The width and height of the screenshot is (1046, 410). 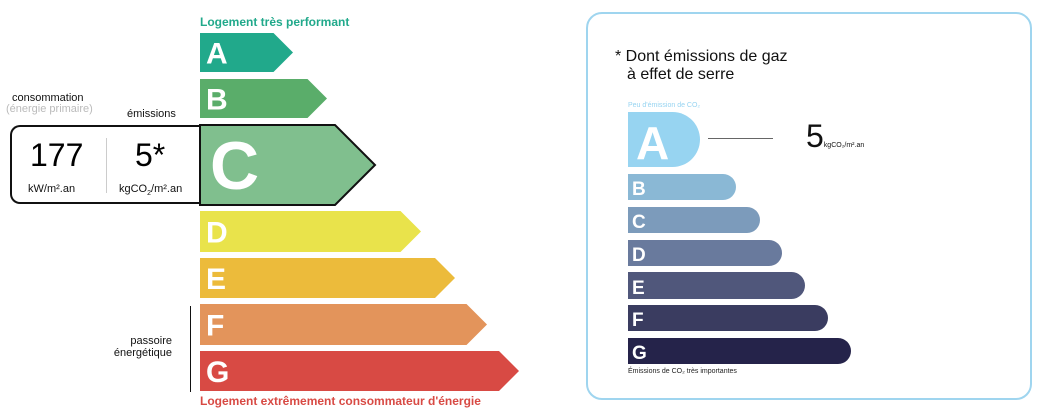 I want to click on passoire-label: passoire énergétique, so click(x=142, y=347).